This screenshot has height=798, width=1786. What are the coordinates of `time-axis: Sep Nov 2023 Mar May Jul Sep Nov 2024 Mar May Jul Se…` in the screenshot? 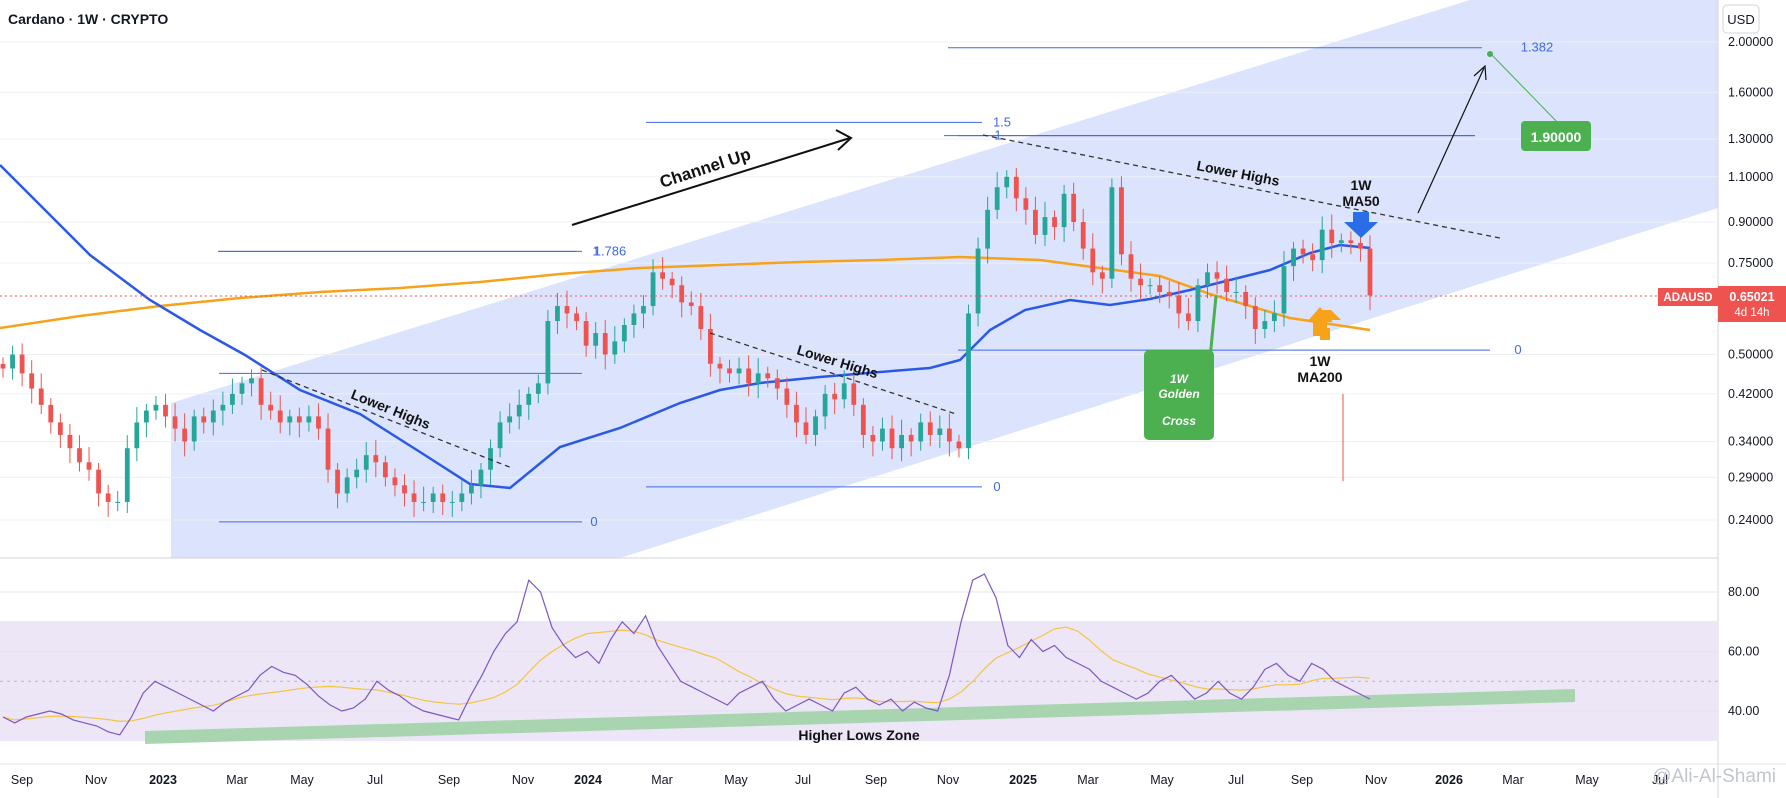 It's located at (893, 775).